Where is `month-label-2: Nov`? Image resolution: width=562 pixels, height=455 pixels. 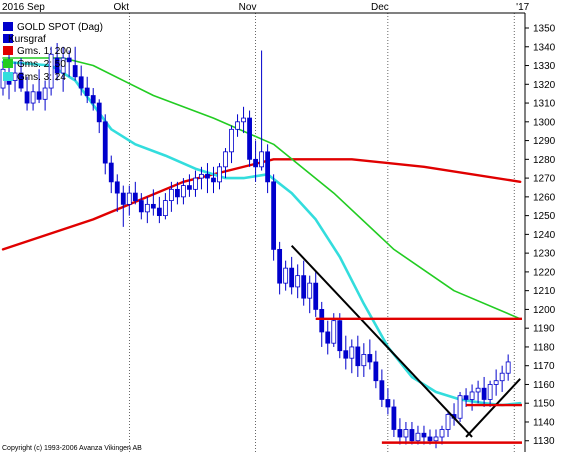
month-label-2: Nov is located at coordinates (248, 7).